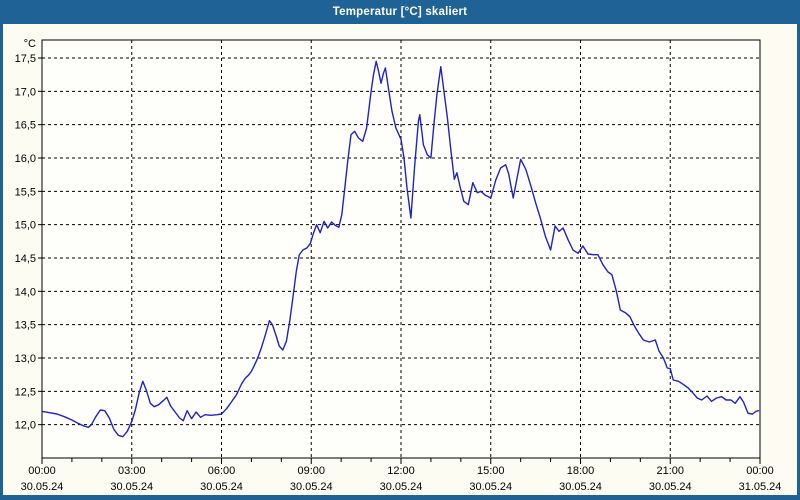  I want to click on x-tick-time-label: 15:00, so click(491, 471).